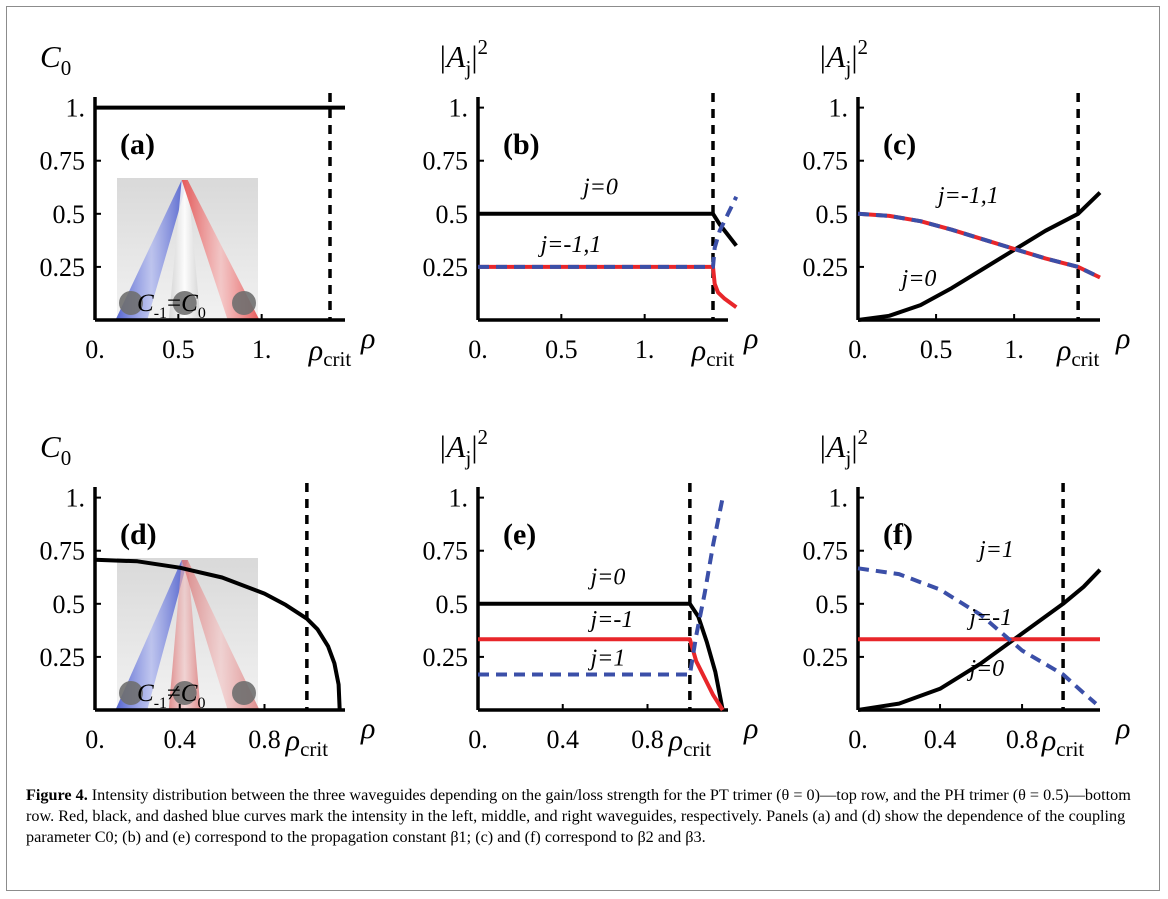 The height and width of the screenshot is (899, 1168). I want to click on curve-label: j=-1, so click(611, 620).